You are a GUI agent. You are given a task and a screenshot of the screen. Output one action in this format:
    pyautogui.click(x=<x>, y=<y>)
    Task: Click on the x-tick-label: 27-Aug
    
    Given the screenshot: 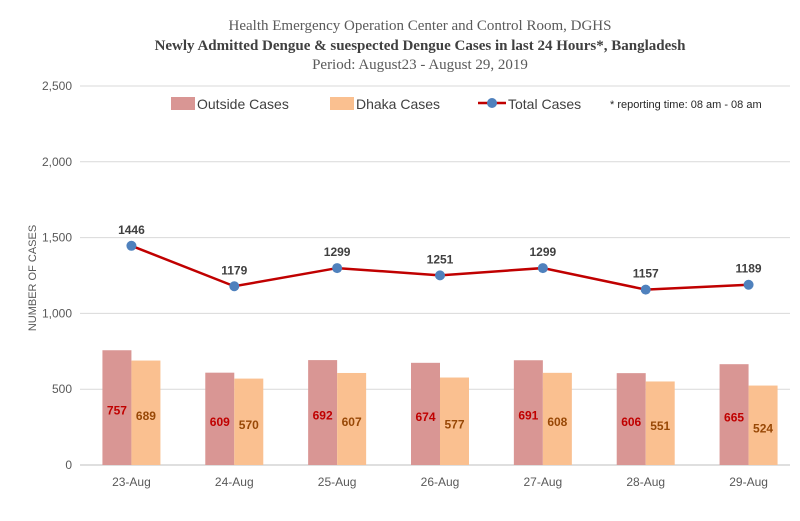 What is the action you would take?
    pyautogui.click(x=543, y=482)
    